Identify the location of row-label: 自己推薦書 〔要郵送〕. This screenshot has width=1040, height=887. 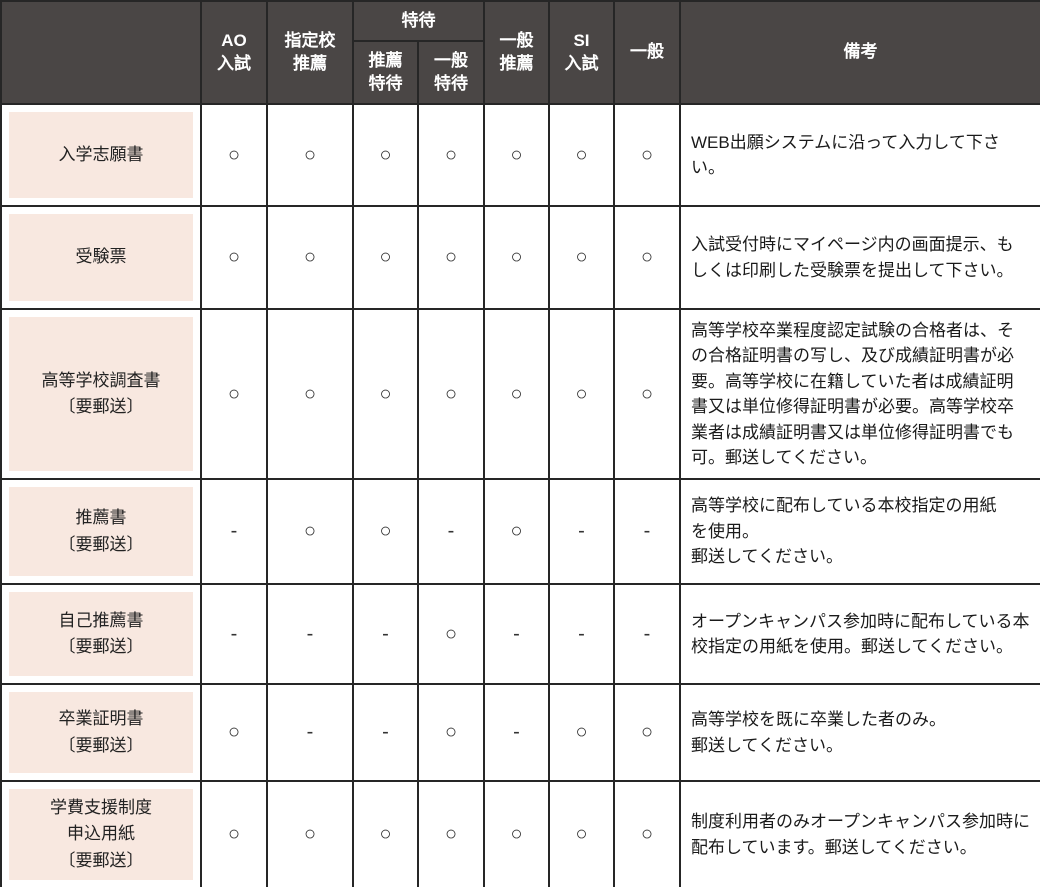
(101, 634).